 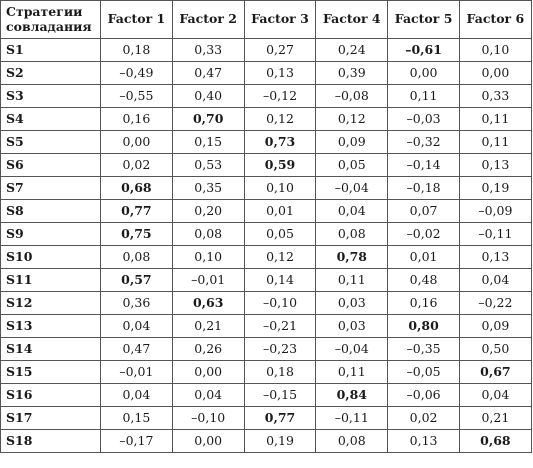 What do you see at coordinates (208, 280) in the screenshot?
I see `loading-cell: –0,01` at bounding box center [208, 280].